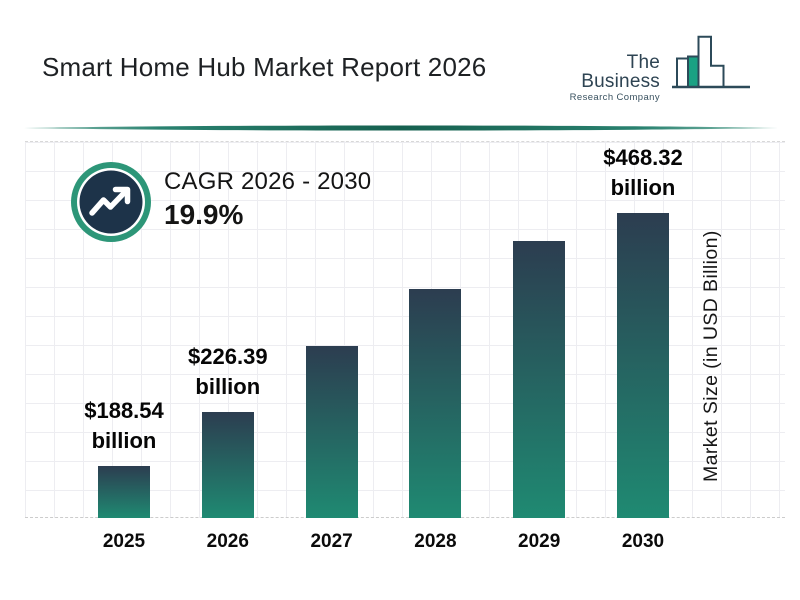  I want to click on y-axis-label: Market Size (in USD Billion), so click(711, 356).